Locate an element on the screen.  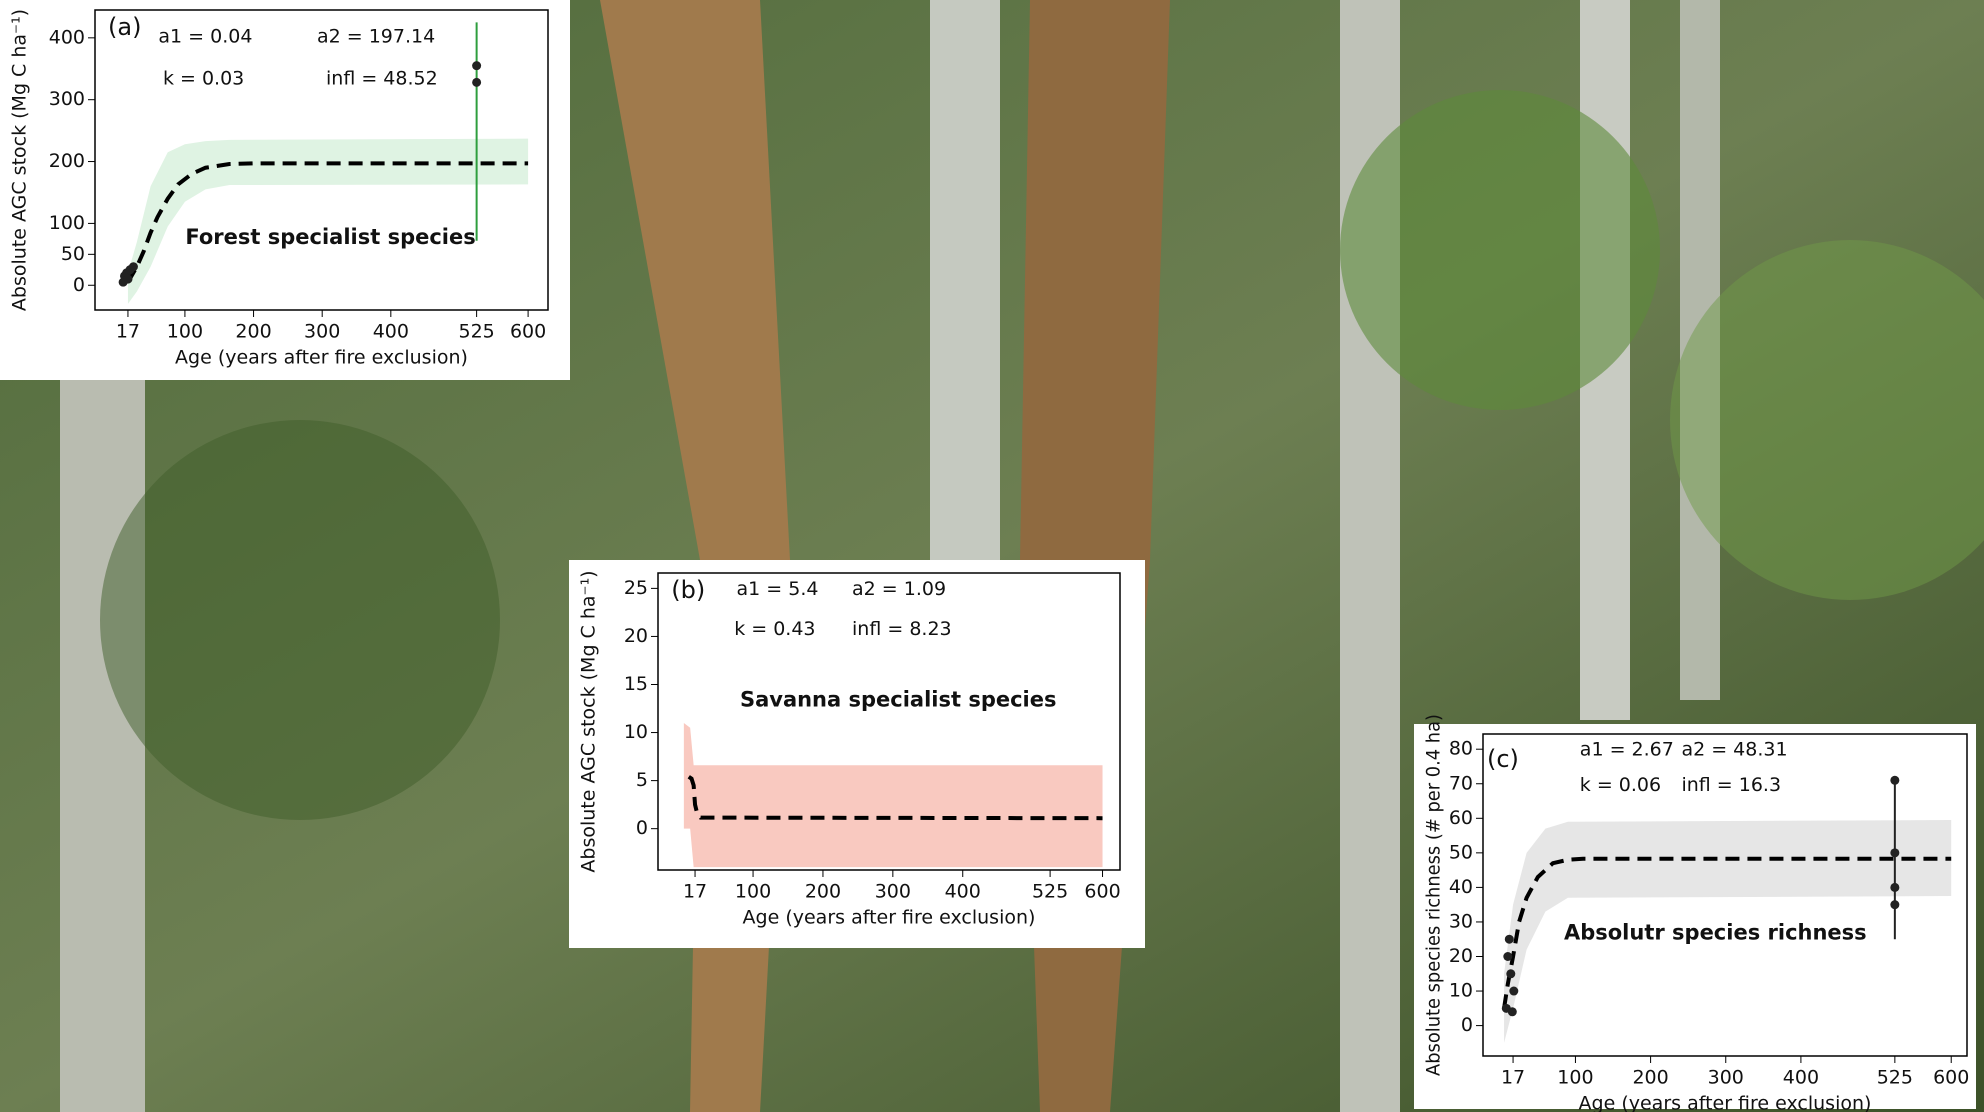
y-tick-label: 5 is located at coordinates (642, 780).